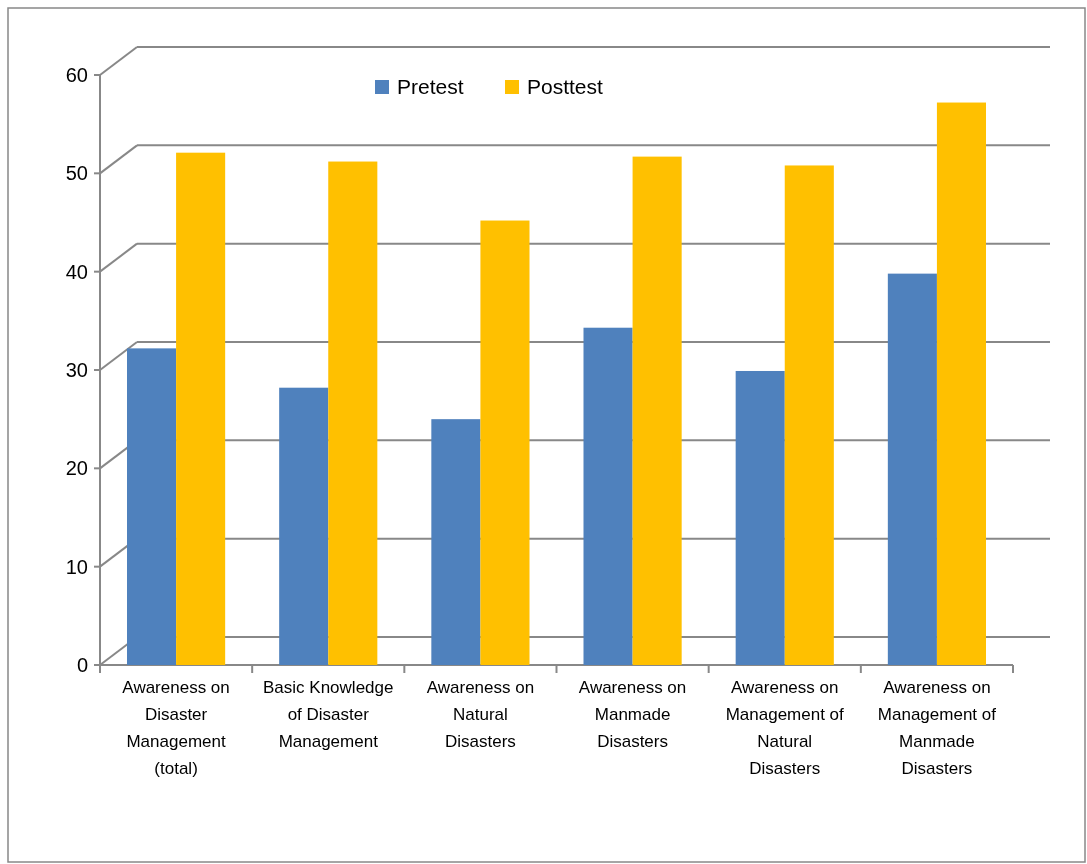 The image size is (1087, 864). Describe the element at coordinates (632, 714) in the screenshot. I see `x-tick-label: Awareness on Manmade Disasters` at that location.